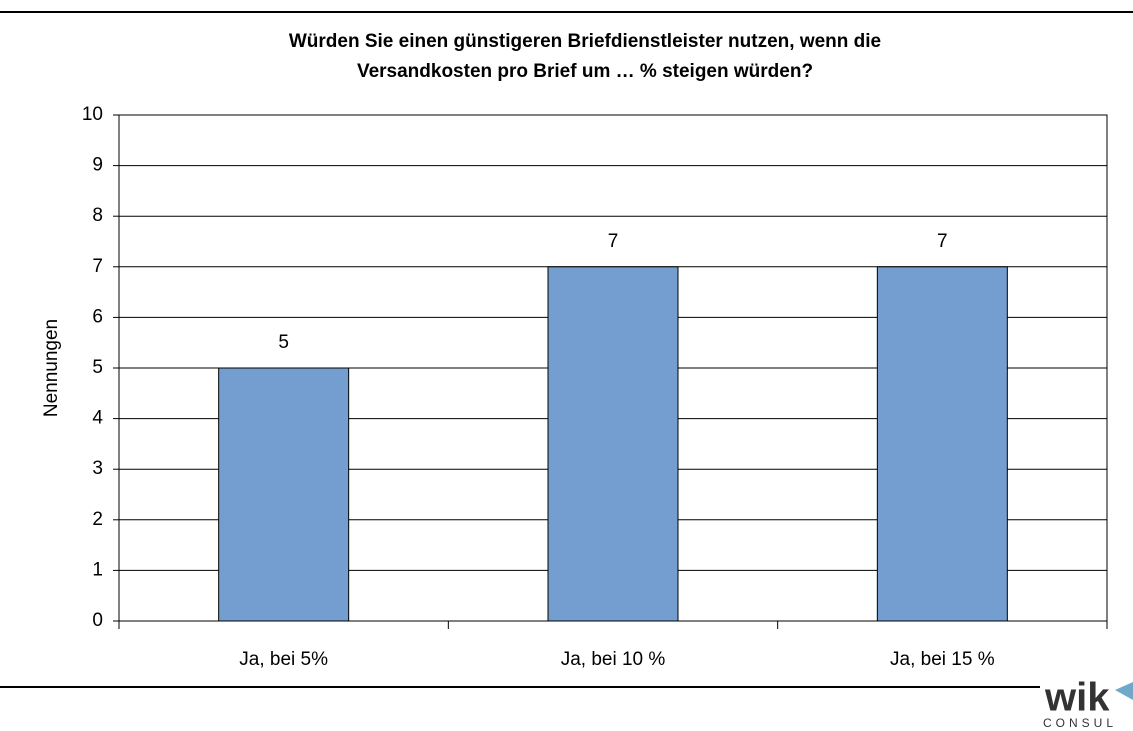 This screenshot has height=731, width=1133. What do you see at coordinates (97, 266) in the screenshot?
I see `y-tick-label: 7` at bounding box center [97, 266].